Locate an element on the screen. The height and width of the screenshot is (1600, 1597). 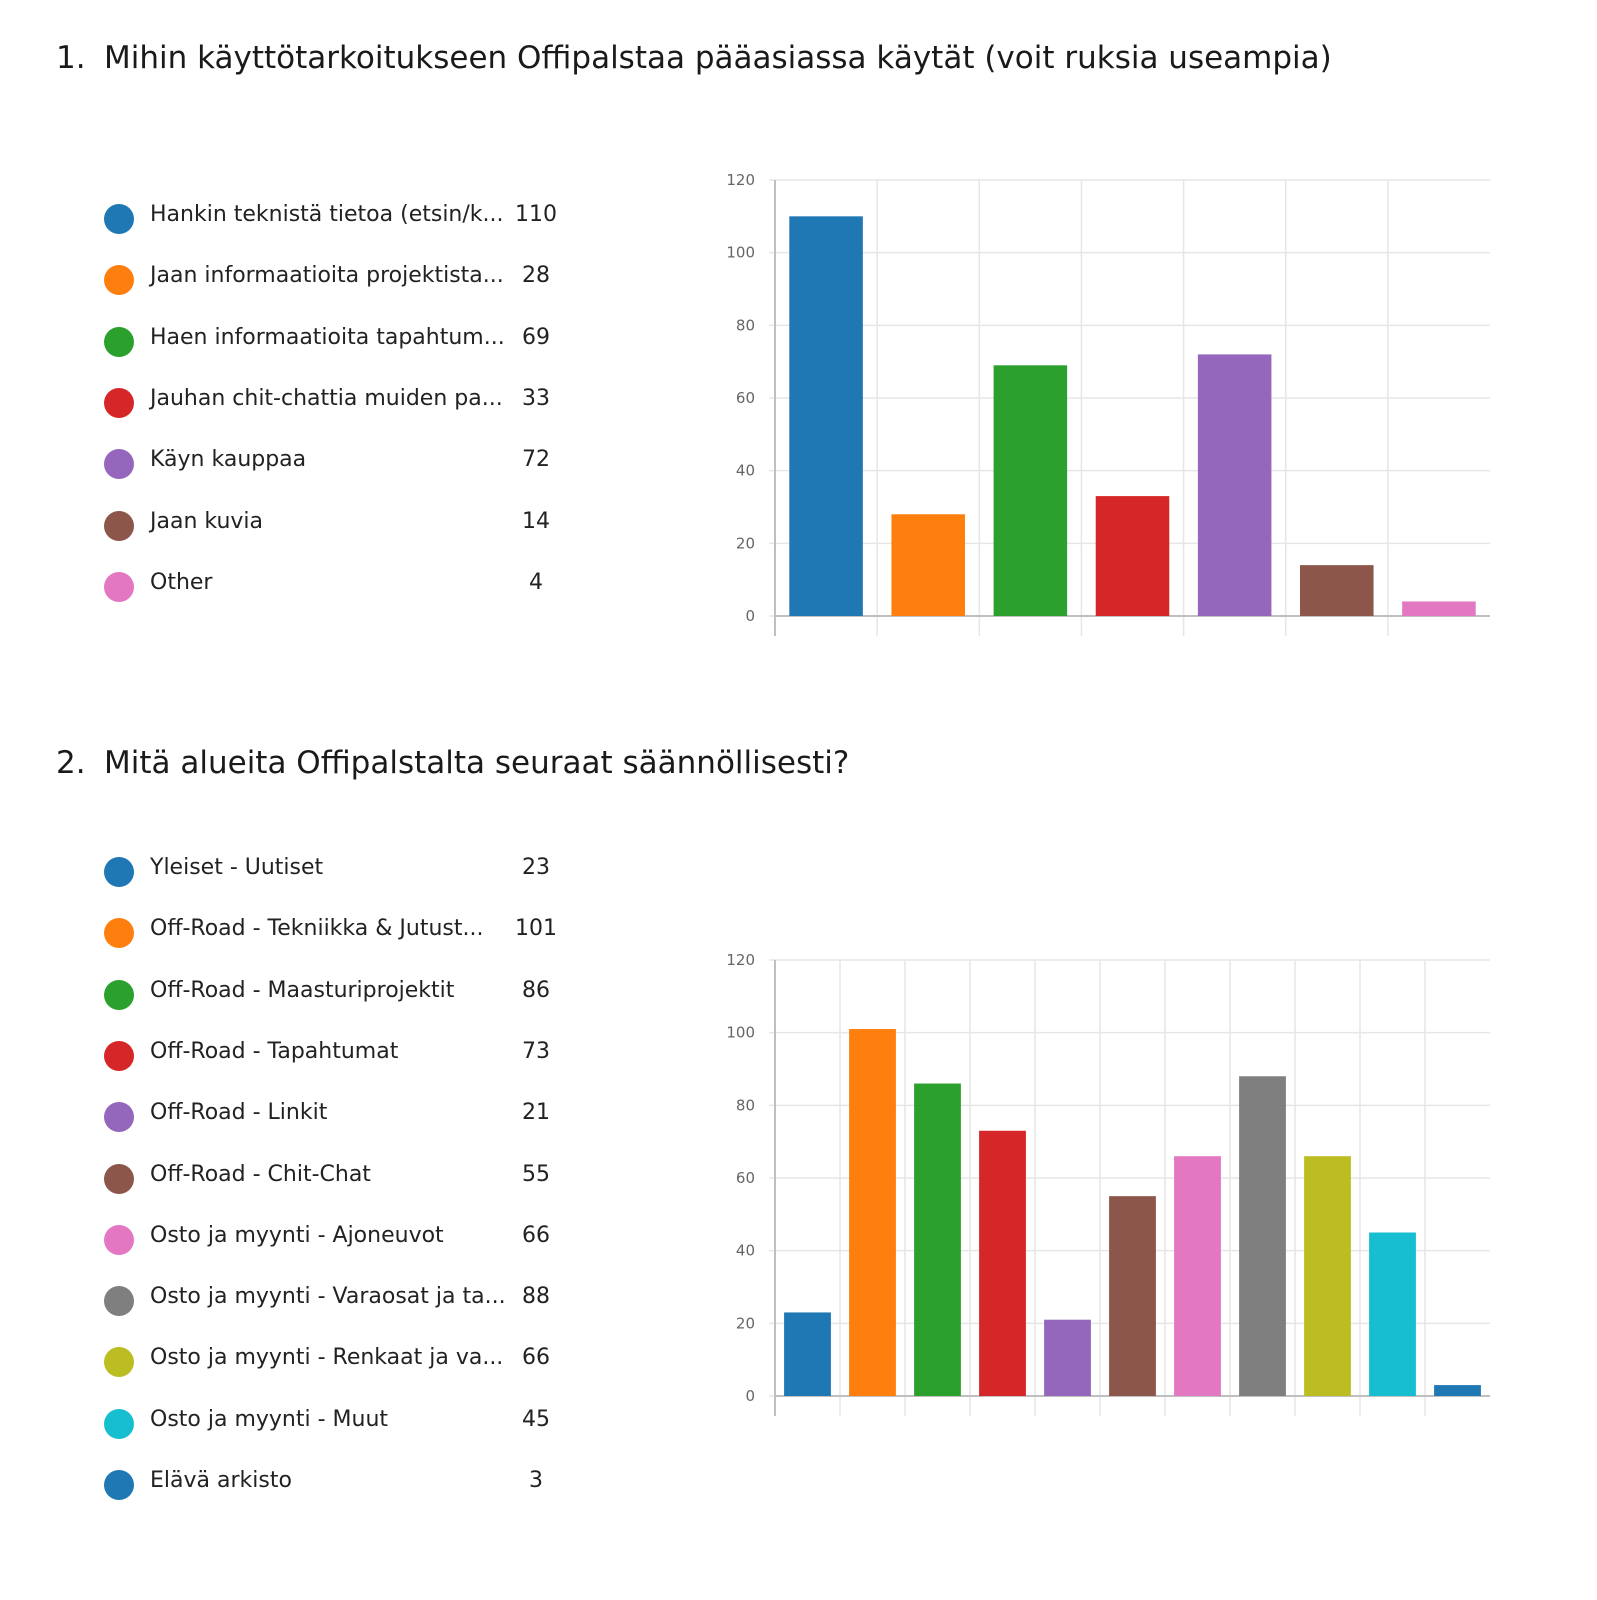
legend-count: 88 is located at coordinates (536, 1297).